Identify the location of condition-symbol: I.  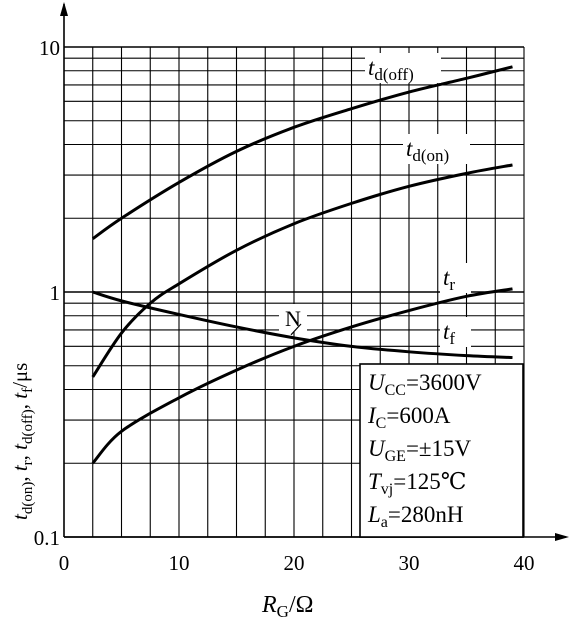
(372, 415).